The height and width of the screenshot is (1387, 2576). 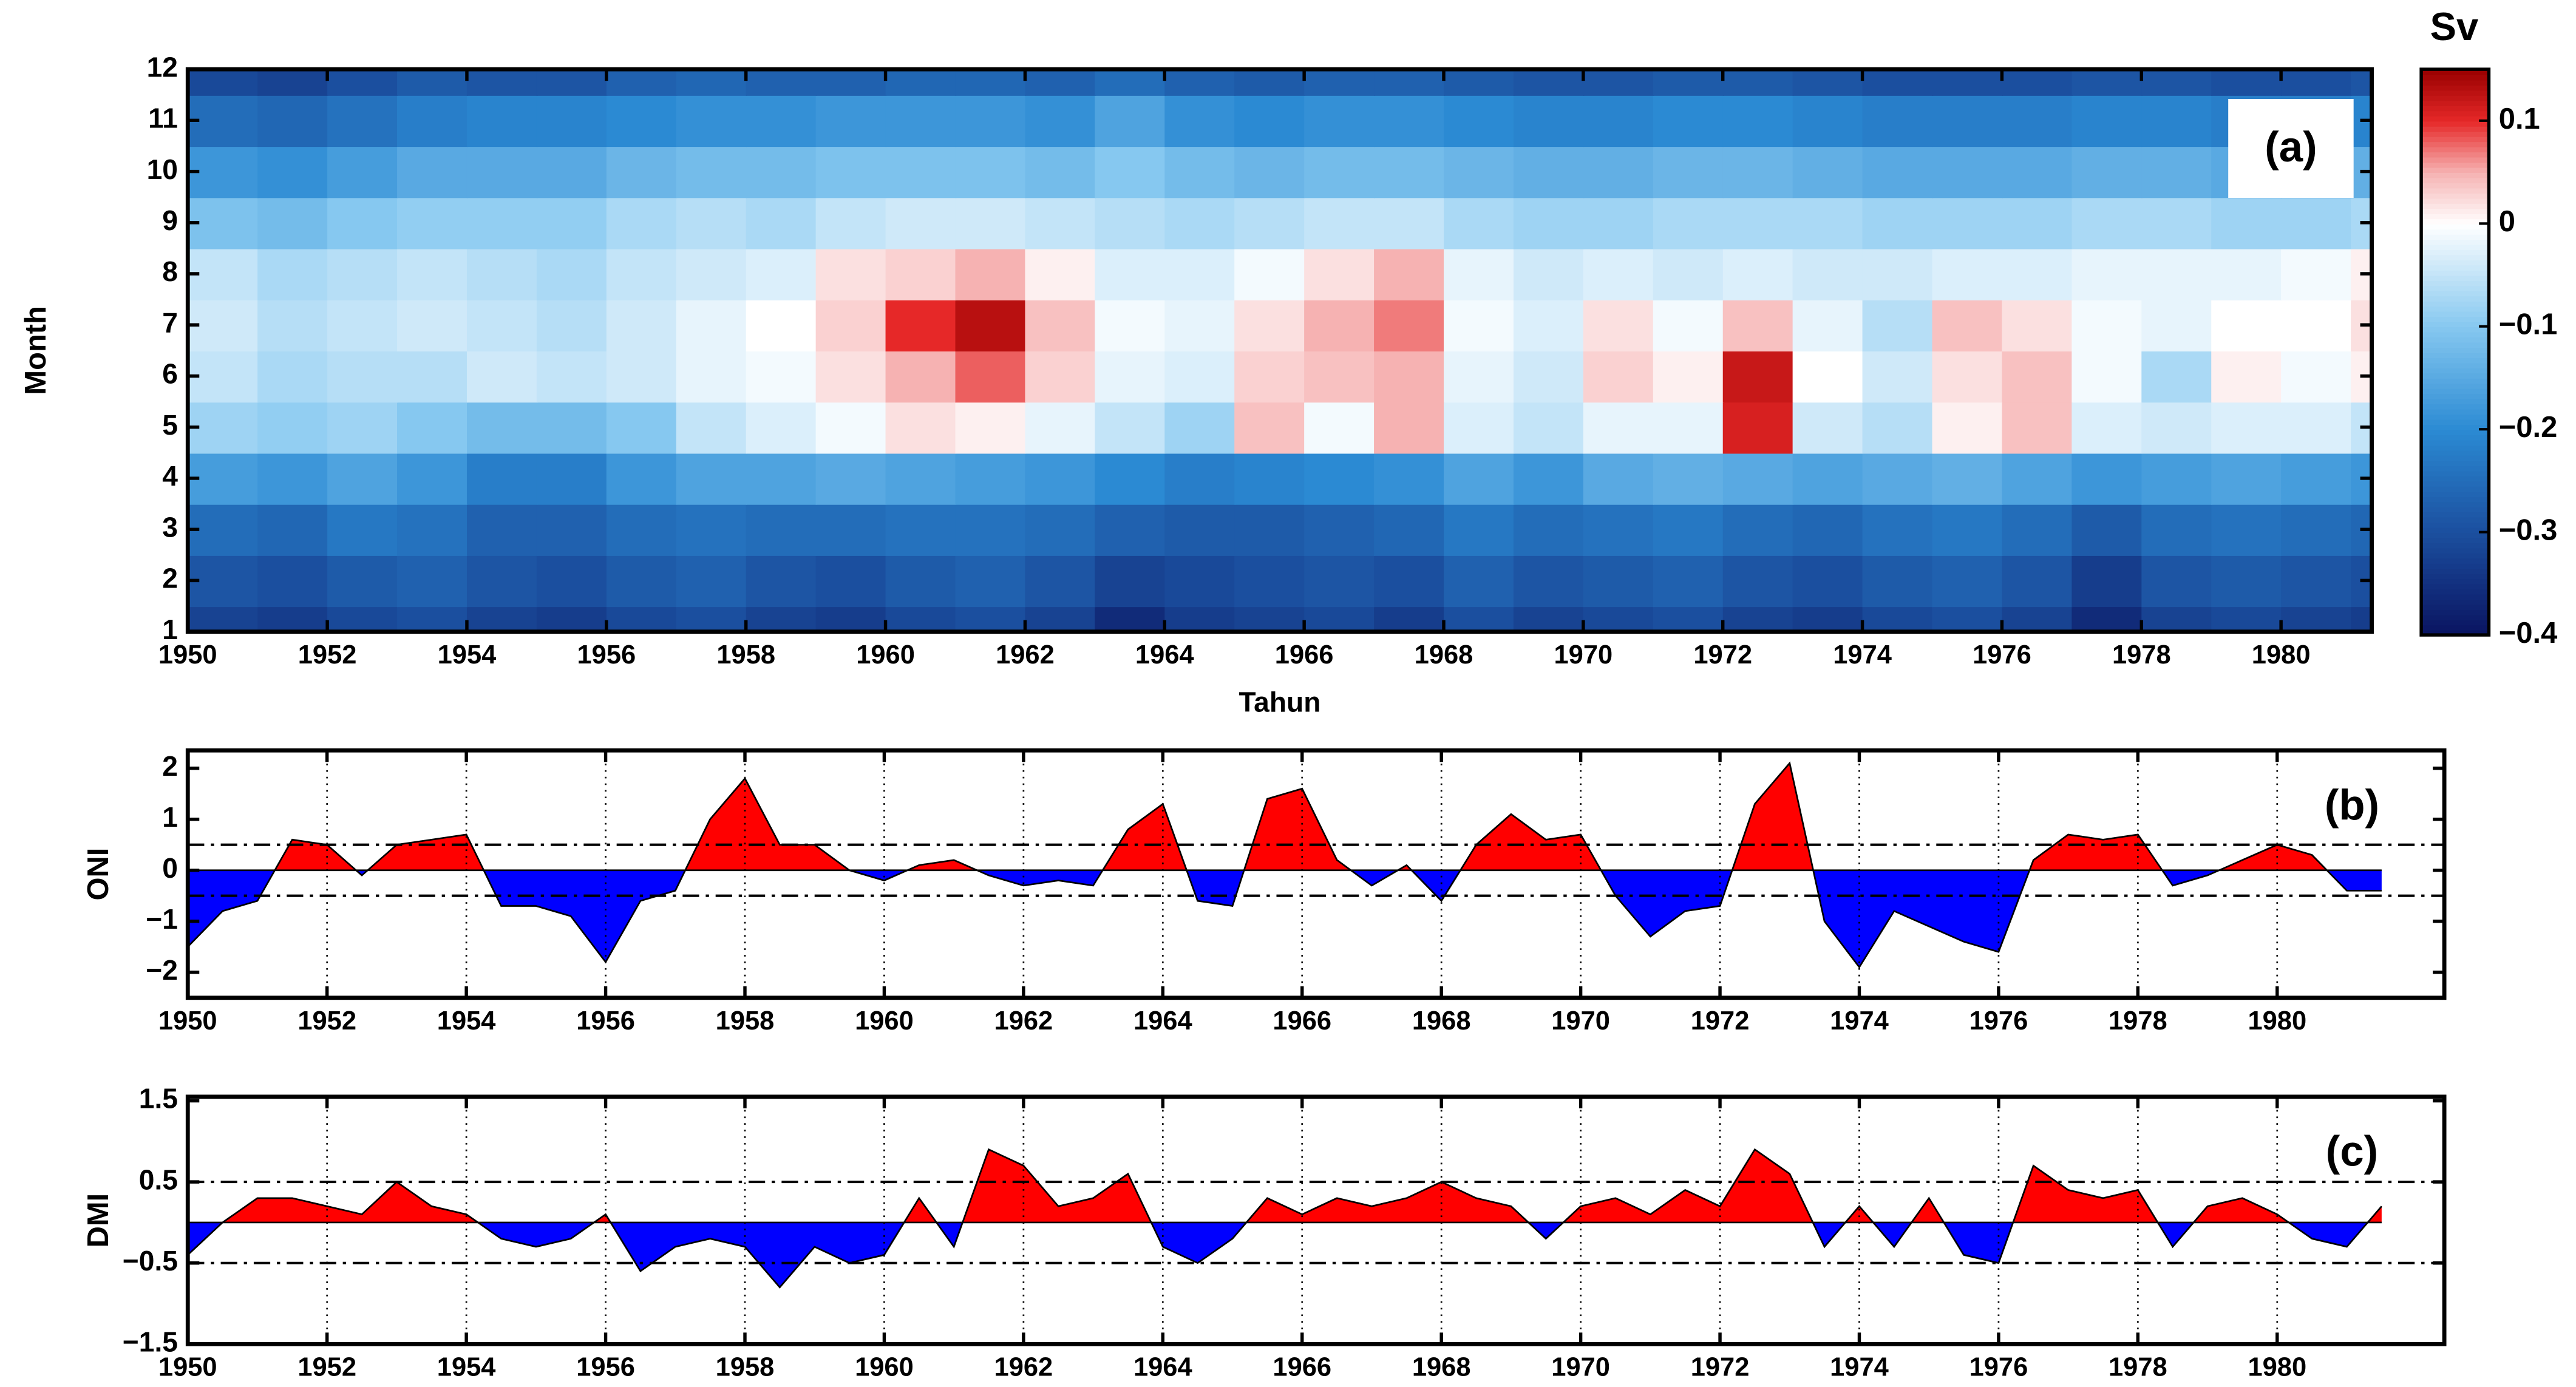 I want to click on y-tick-label: 3, so click(x=170, y=527).